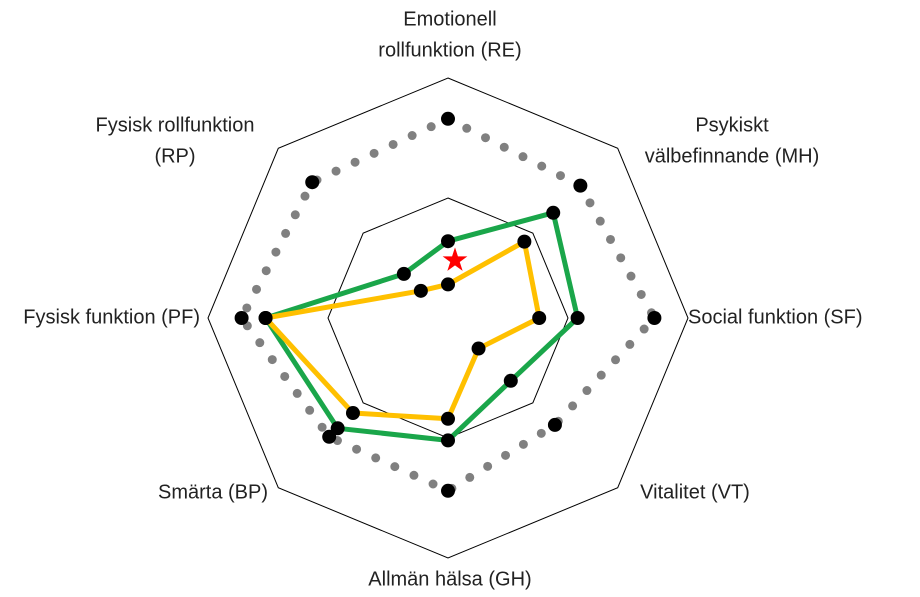 The image size is (920, 597). Describe the element at coordinates (111, 317) in the screenshot. I see `axis-label: Fysisk funktion (PF)` at that location.